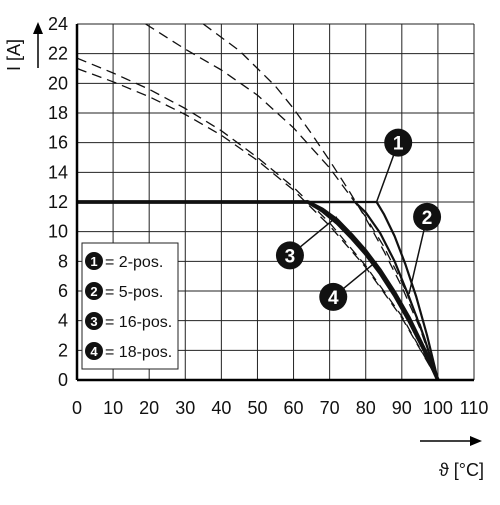 Image resolution: width=500 pixels, height=505 pixels. I want to click on y-tick-label: 14, so click(58, 172).